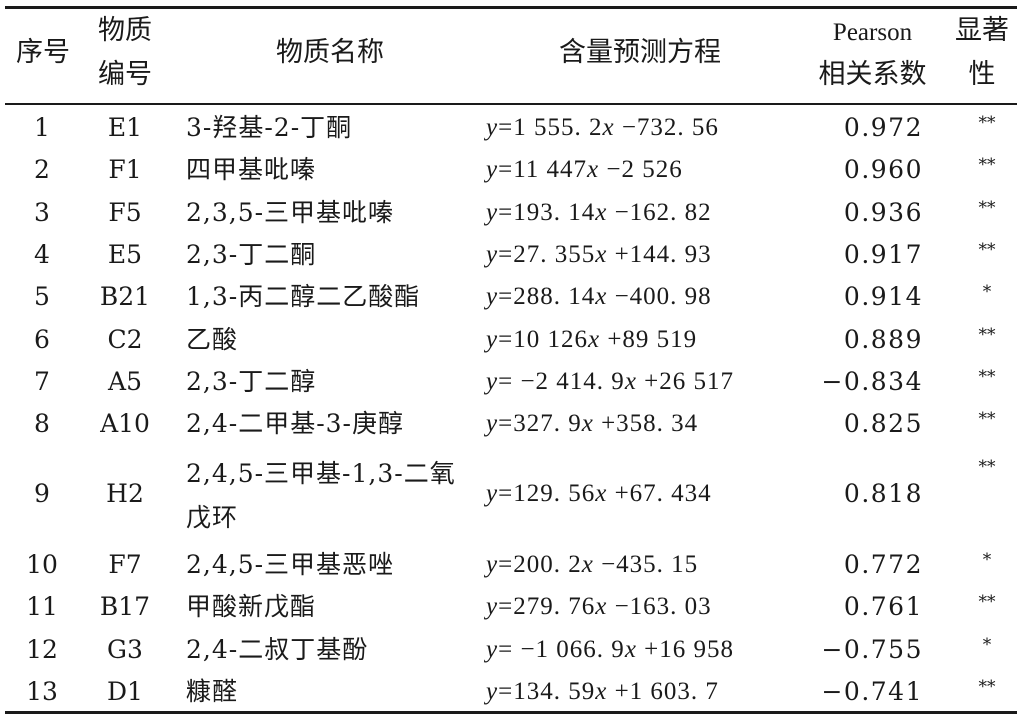 This screenshot has height=723, width=1022. Describe the element at coordinates (883, 296) in the screenshot. I see `pearson-coefficient: 0.914` at that location.